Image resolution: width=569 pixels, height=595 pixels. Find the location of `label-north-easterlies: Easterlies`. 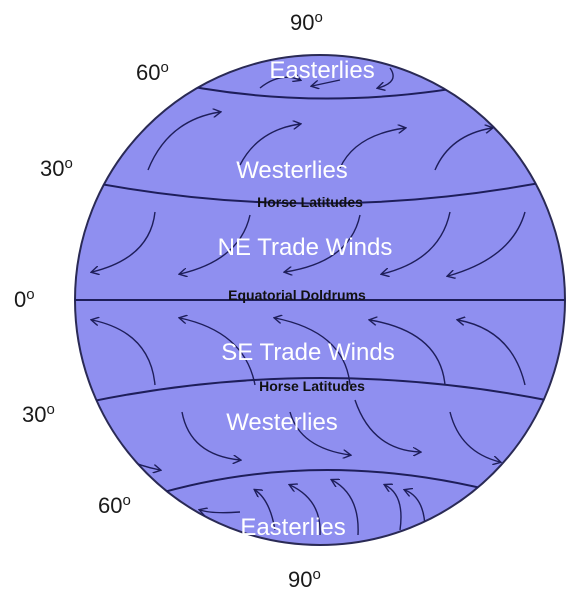

label-north-easterlies: Easterlies is located at coordinates (321, 70).